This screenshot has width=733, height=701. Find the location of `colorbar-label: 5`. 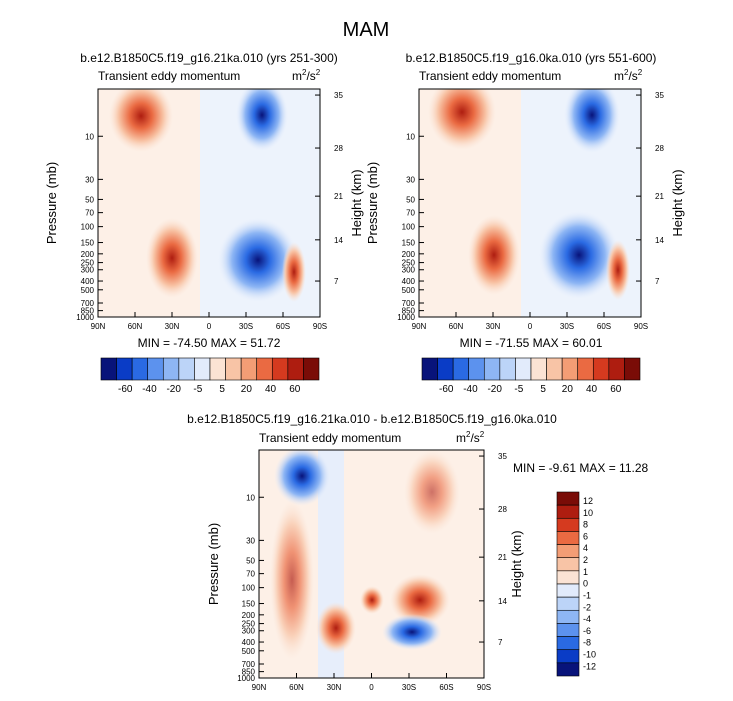

colorbar-label: 5 is located at coordinates (543, 389).